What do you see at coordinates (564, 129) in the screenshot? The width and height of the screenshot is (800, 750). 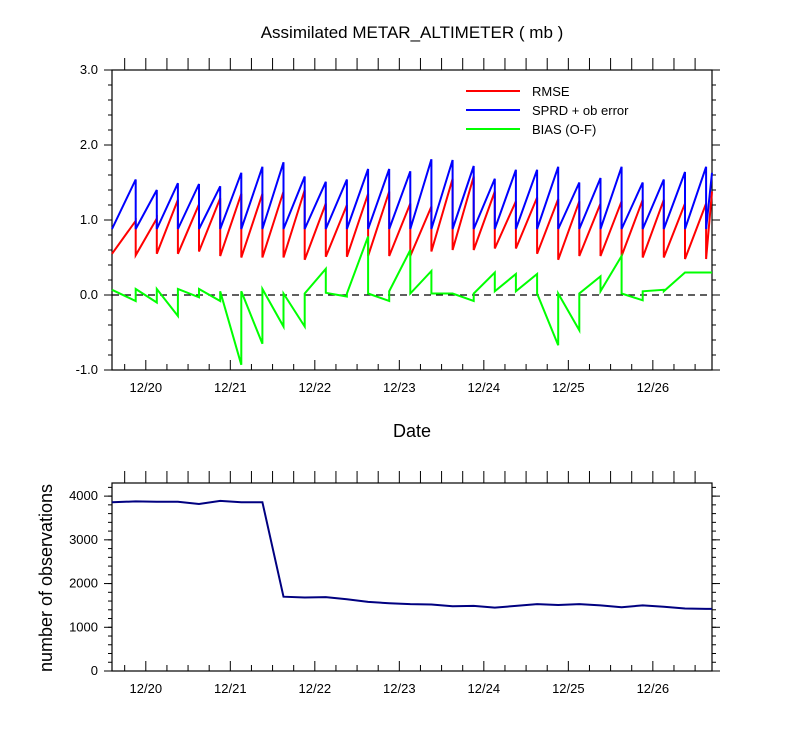 I see `legend-label-bias: BIAS (O-F)` at bounding box center [564, 129].